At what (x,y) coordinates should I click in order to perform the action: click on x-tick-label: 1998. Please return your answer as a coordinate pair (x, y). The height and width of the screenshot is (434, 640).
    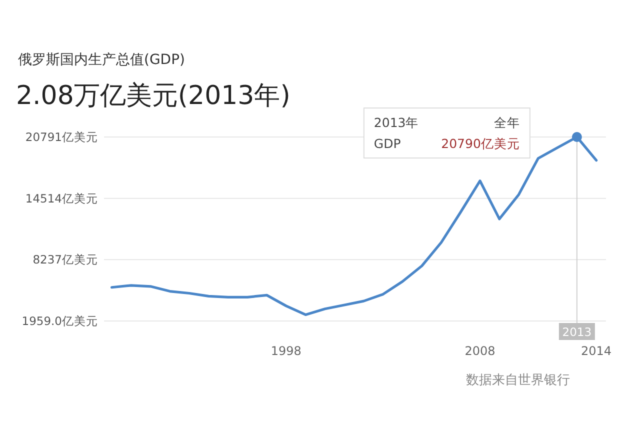
    Looking at the image, I should click on (286, 351).